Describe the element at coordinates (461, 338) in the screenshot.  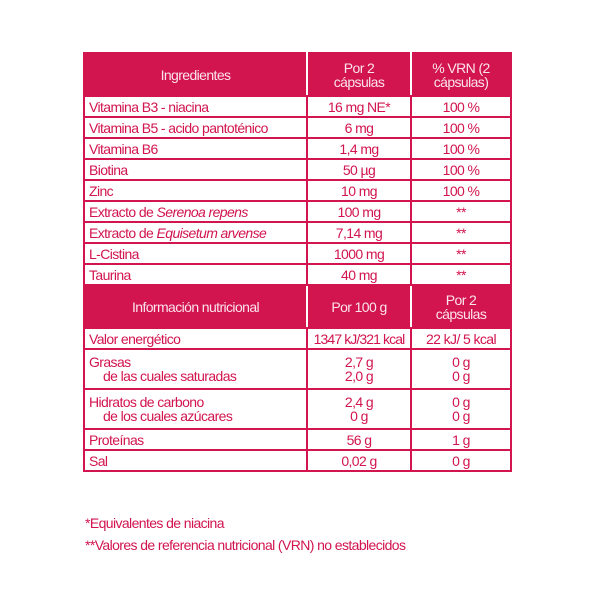
I see `row-per2: 22 kJ/ 5 kcal` at that location.